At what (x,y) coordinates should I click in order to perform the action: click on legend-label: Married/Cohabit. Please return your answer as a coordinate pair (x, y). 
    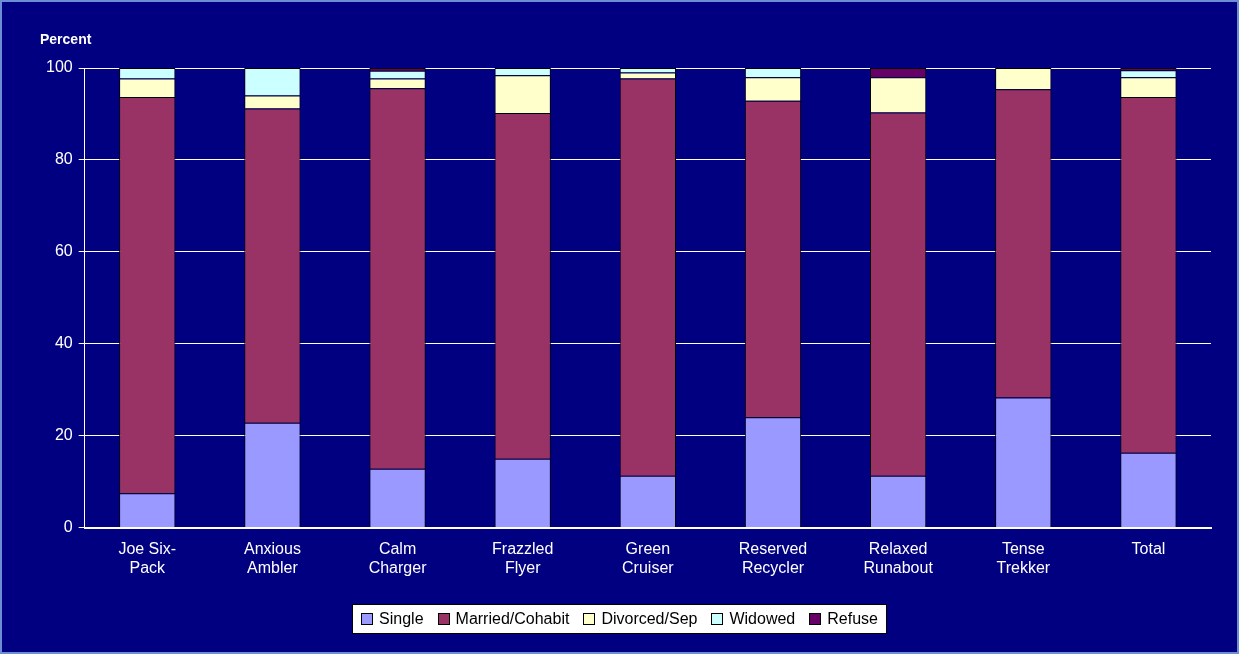
    Looking at the image, I should click on (512, 619).